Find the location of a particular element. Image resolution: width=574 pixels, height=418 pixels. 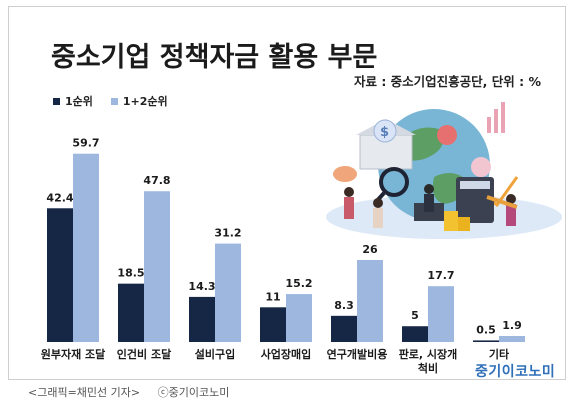

dollar-coin-icon is located at coordinates (385, 131).